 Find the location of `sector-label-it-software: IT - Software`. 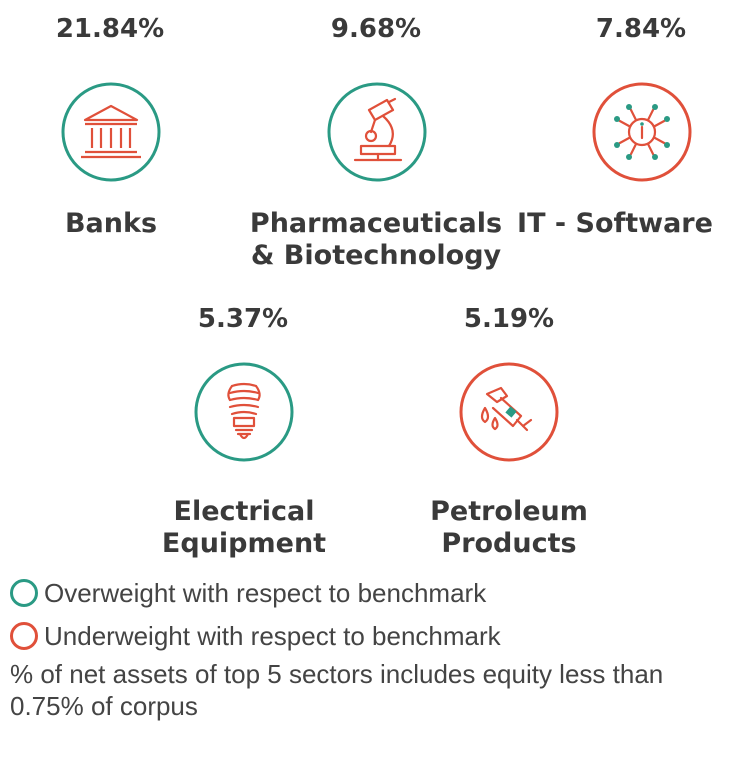

sector-label-it-software: IT - Software is located at coordinates (615, 223).